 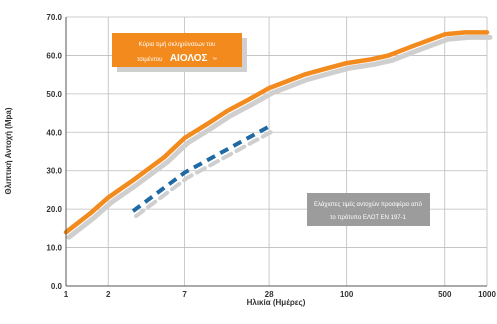 What do you see at coordinates (54, 248) in the screenshot?
I see `y-tick-label: 10.0` at bounding box center [54, 248].